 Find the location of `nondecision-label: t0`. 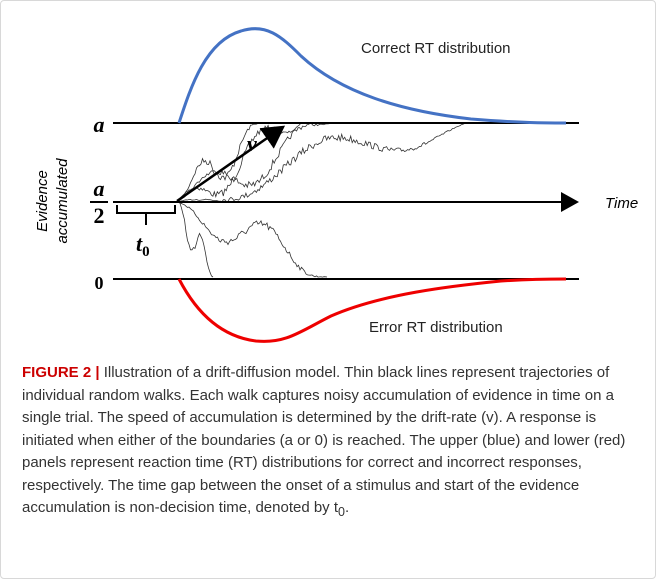

nondecision-label: t0 is located at coordinates (143, 245).